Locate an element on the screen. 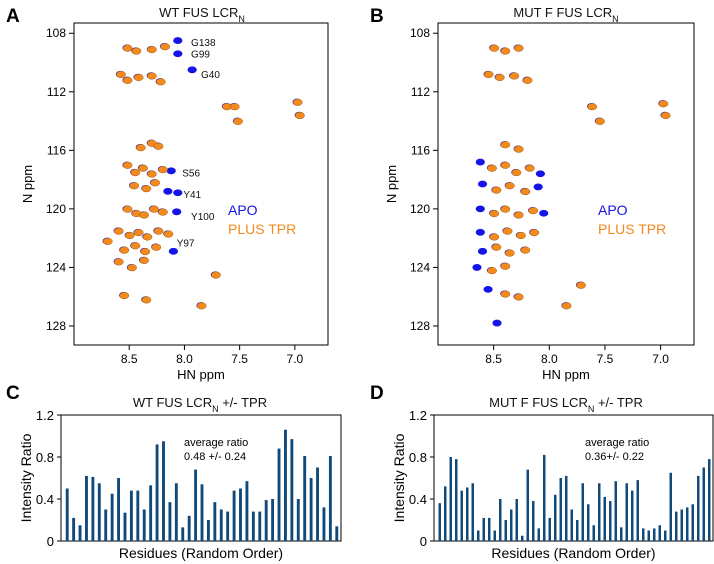 This screenshot has height=564, width=714. panel-letter-c: C is located at coordinates (13, 393).